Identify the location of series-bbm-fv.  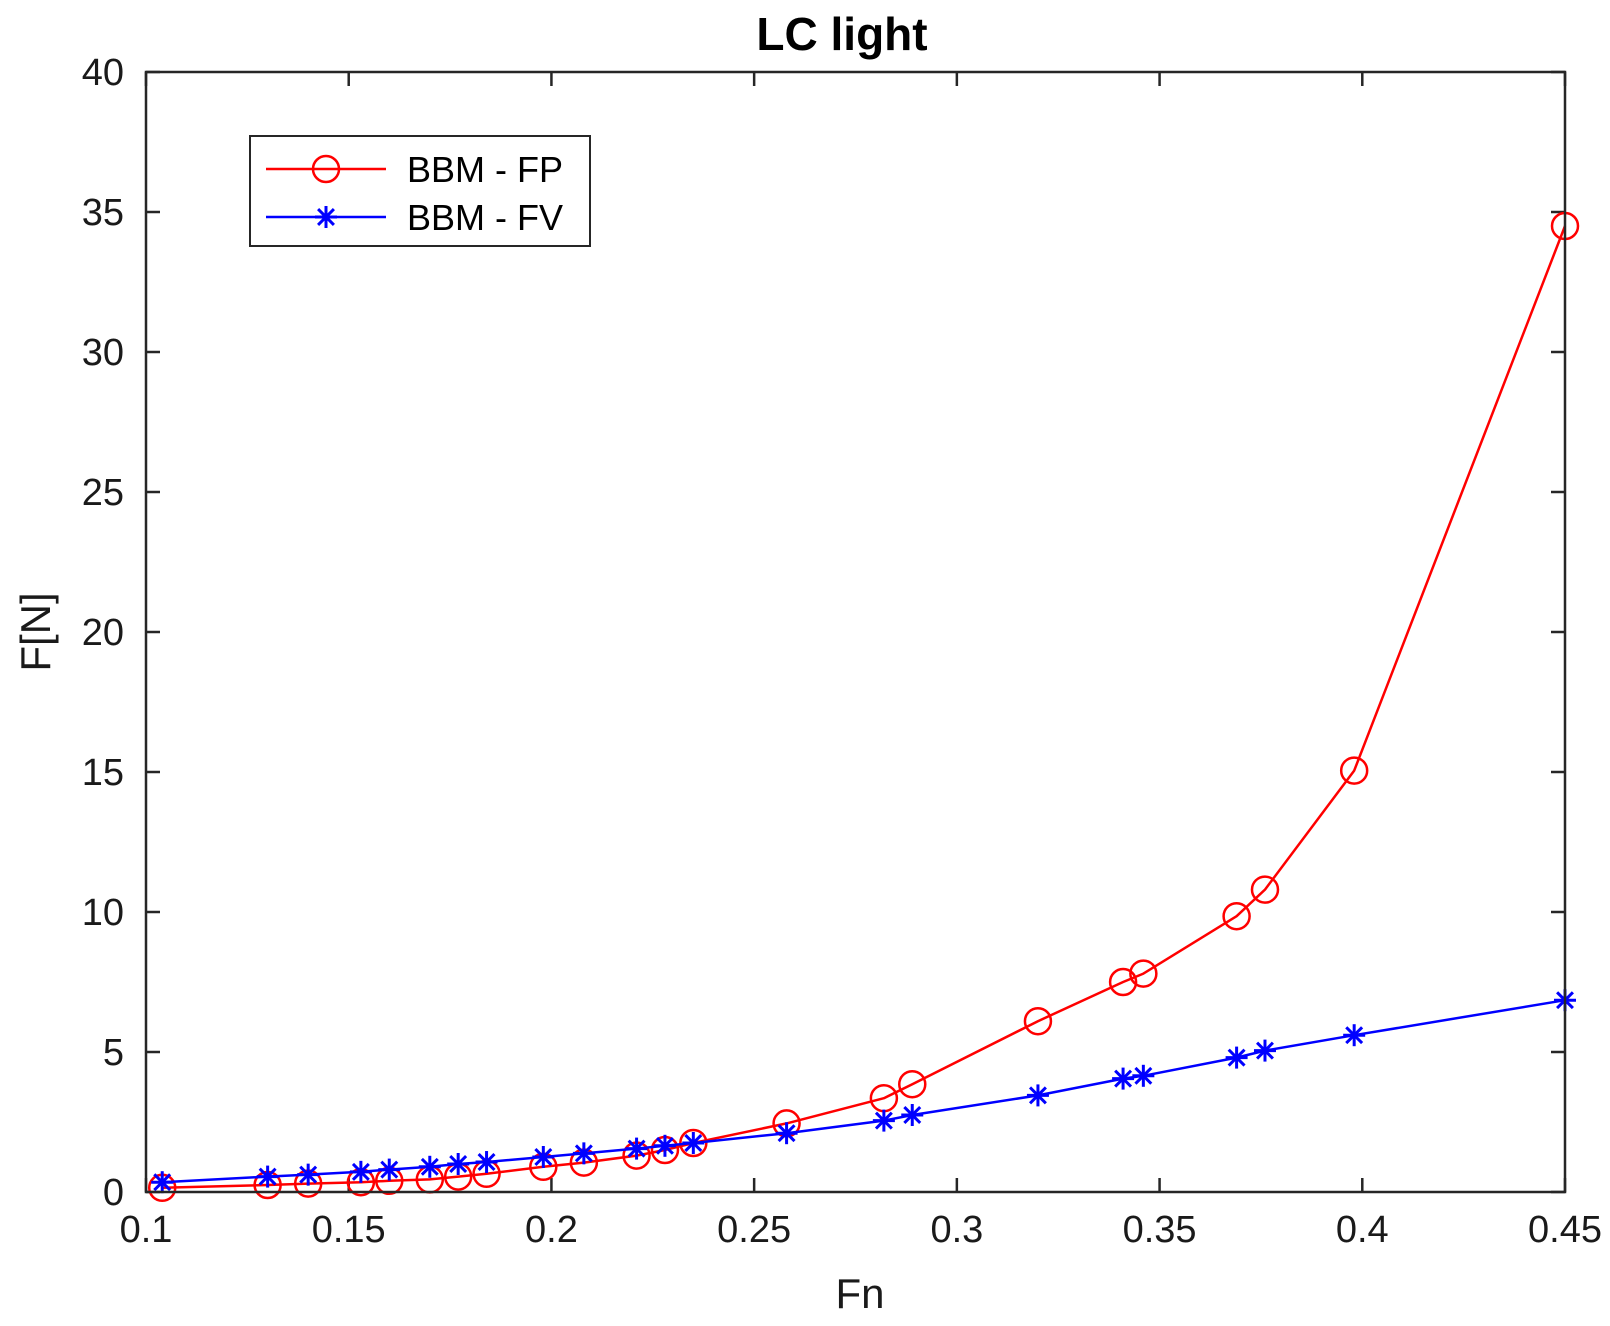
(863, 1091).